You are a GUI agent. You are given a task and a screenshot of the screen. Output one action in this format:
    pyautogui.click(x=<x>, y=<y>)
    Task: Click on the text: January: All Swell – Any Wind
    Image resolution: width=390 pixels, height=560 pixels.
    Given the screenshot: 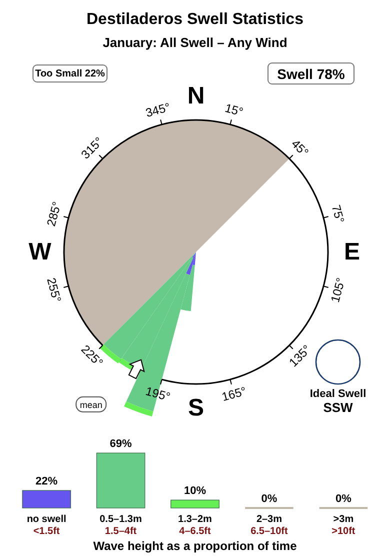 What is the action you would take?
    pyautogui.click(x=195, y=42)
    